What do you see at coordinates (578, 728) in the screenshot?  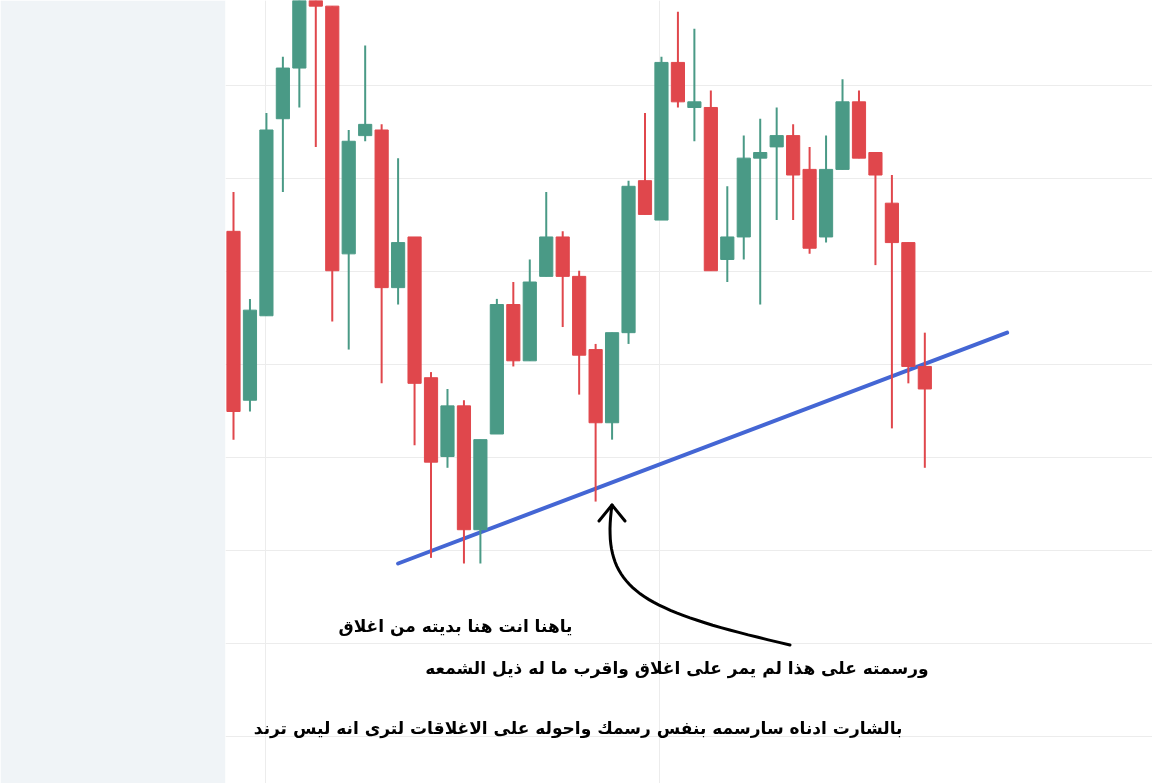 I see `text: بالشارت ادناه سارسمه بنفس رسمك واحوله على الاغلاقات لترى انه ليس ترند` at bounding box center [578, 728].